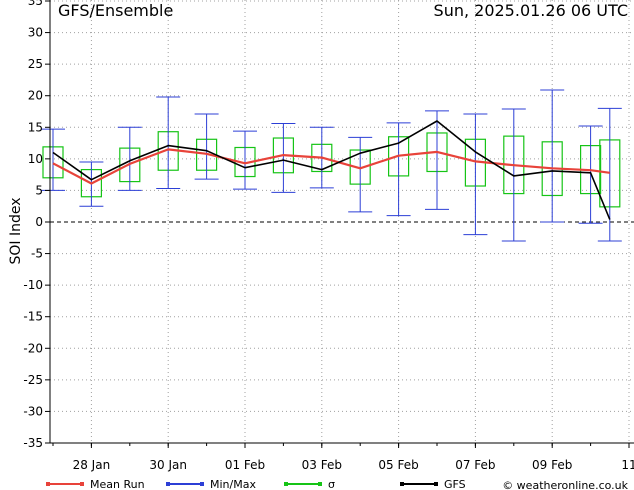 This screenshot has height=490, width=634. What do you see at coordinates (565, 484) in the screenshot?
I see `credit-text: © weatheronline.co.uk` at bounding box center [565, 484].